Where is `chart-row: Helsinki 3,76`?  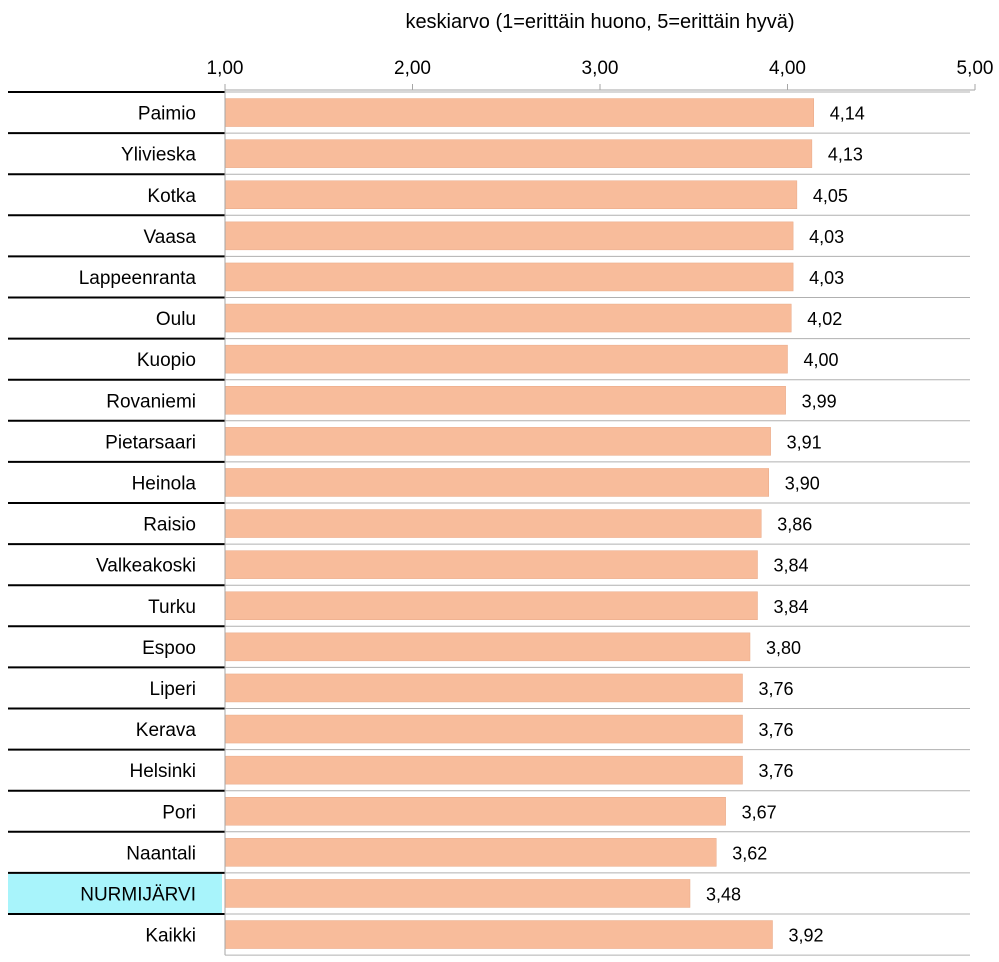
chart-row: Helsinki 3,76 is located at coordinates (489, 766).